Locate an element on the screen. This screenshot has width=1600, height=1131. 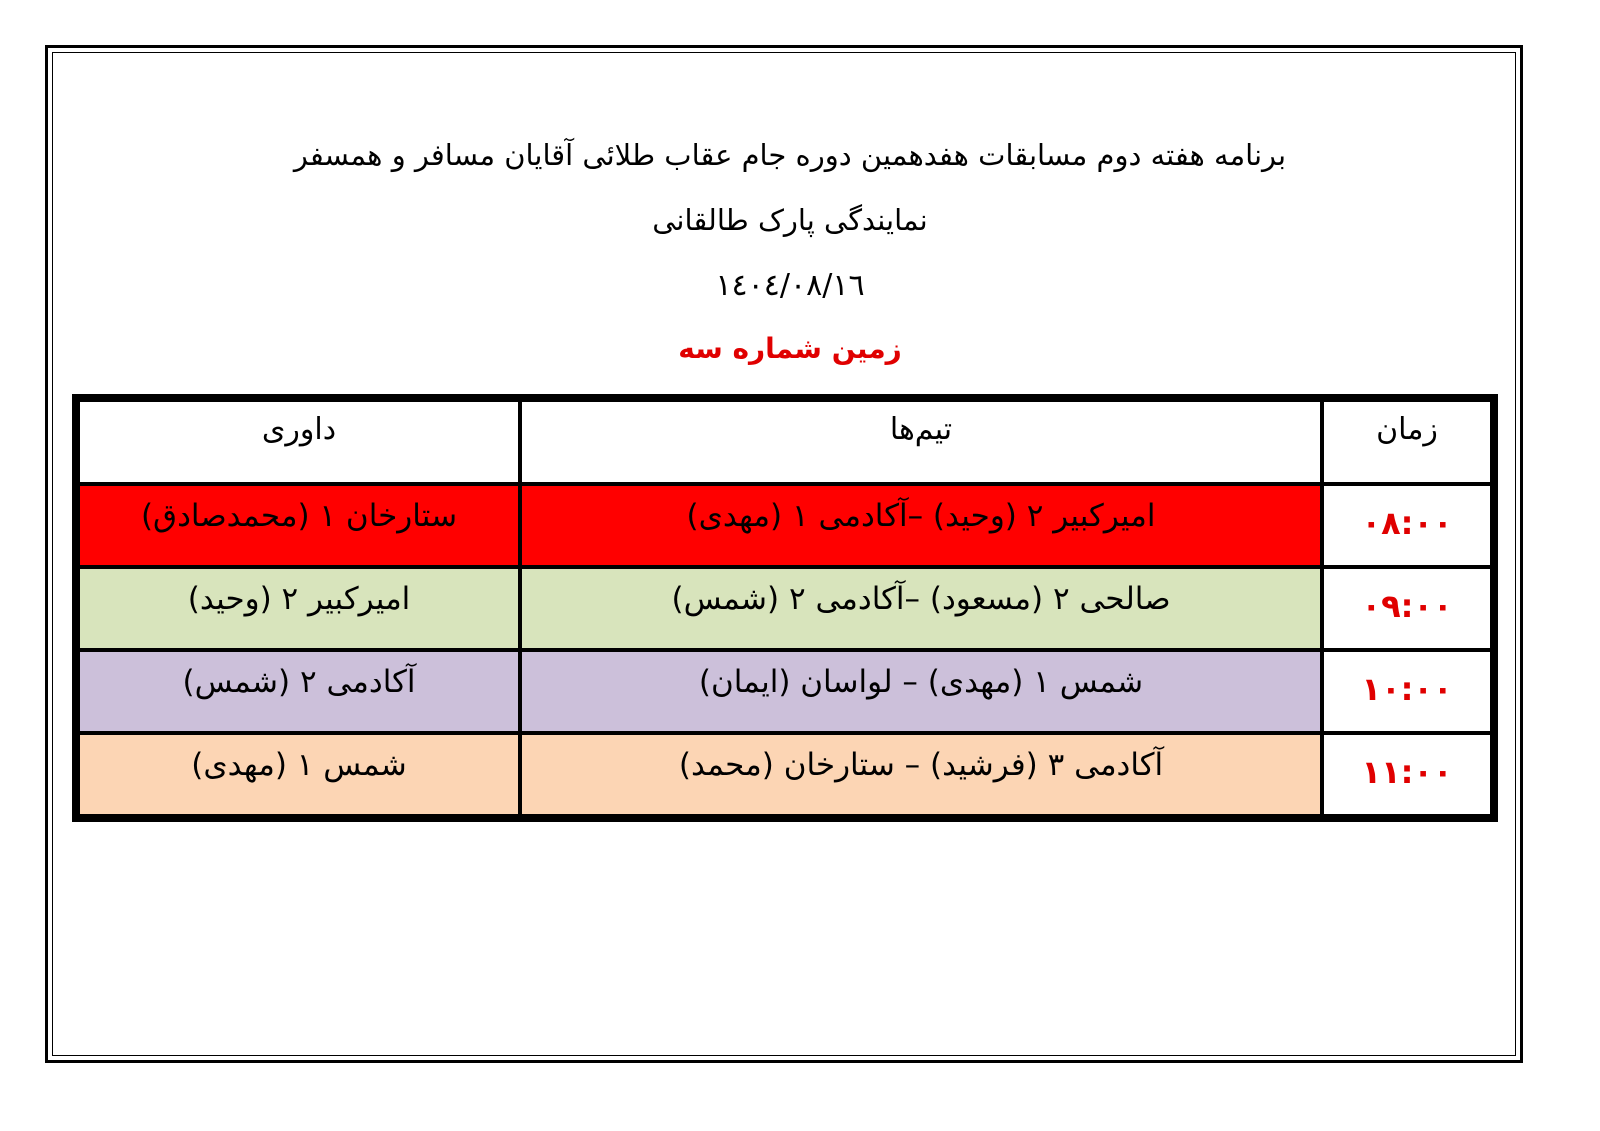
title-line-2: نمایندگی پارک طالقانی is located at coordinates (790, 220).